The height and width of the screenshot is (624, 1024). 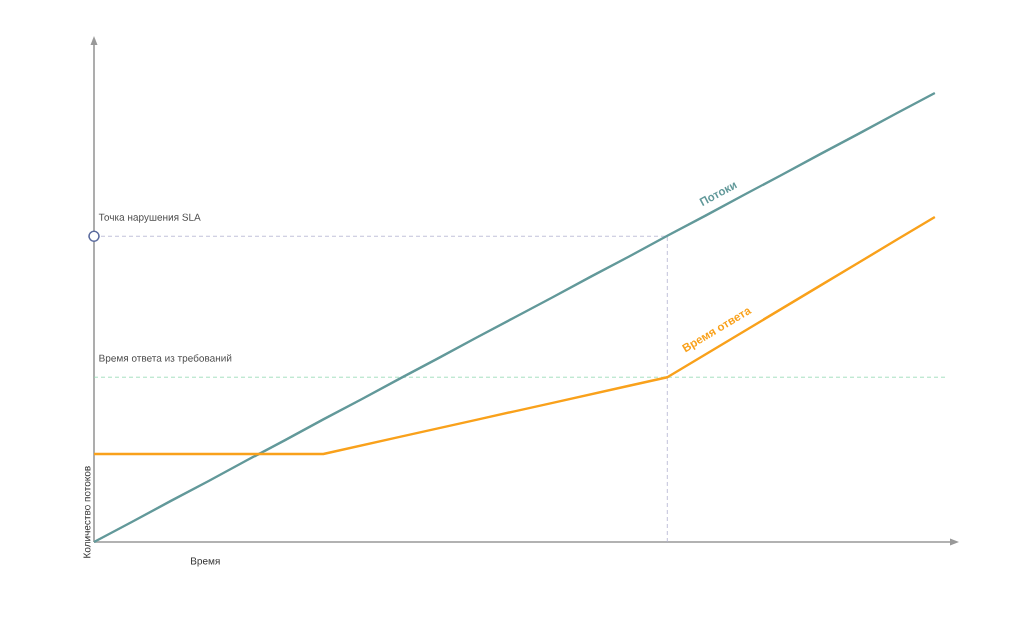 I want to click on y-axis-title: Количество потоков, so click(x=87, y=512).